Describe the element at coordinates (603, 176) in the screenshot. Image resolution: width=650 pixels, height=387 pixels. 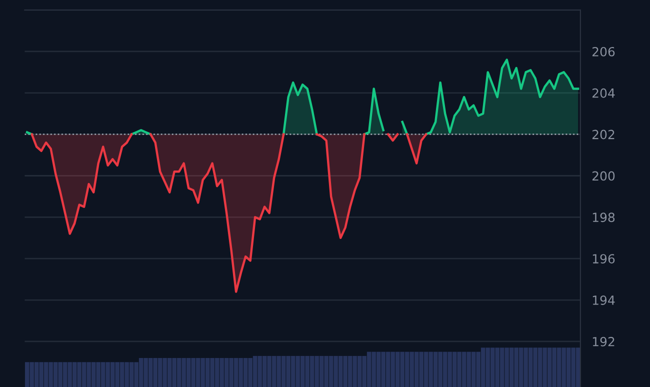
I see `y-tick-label: 200` at that location.